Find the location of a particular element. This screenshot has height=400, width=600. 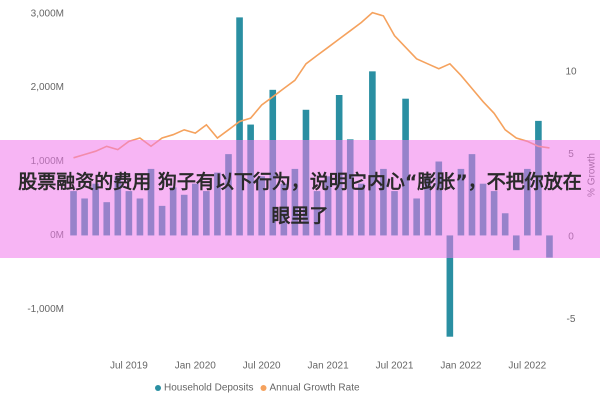

overlay-text: 股票融资的费用 狗子有以下行为，说明它内心“膨胀”，不把你放在眼里了 is located at coordinates (300, 199).